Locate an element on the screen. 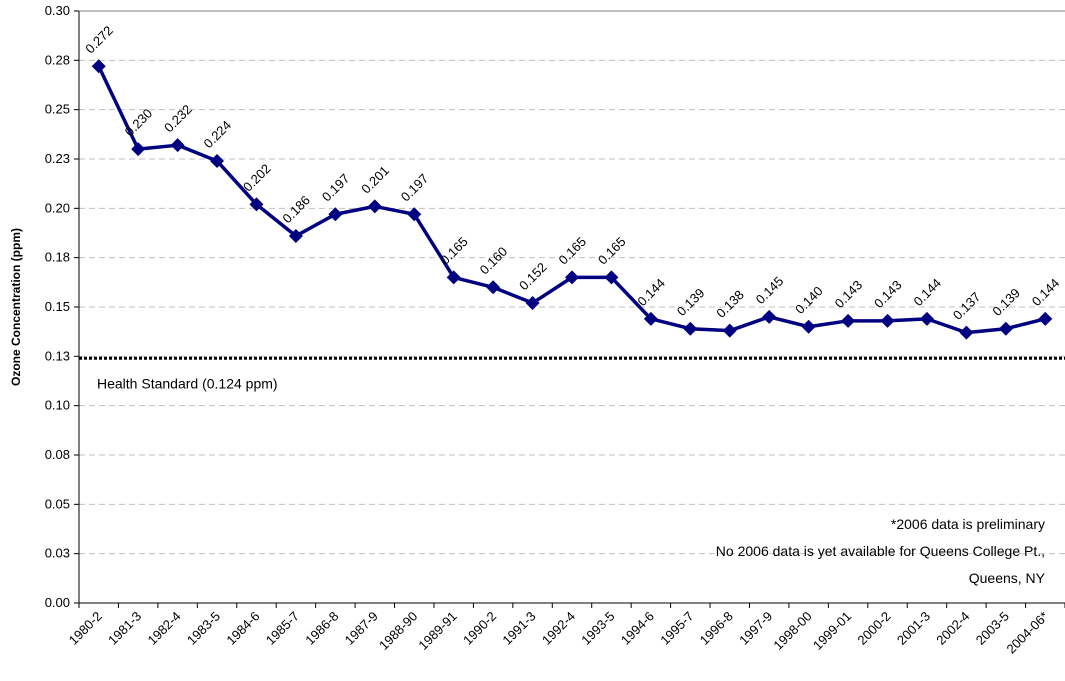 The width and height of the screenshot is (1065, 681). y-tick-label: 0.18 is located at coordinates (57, 257).